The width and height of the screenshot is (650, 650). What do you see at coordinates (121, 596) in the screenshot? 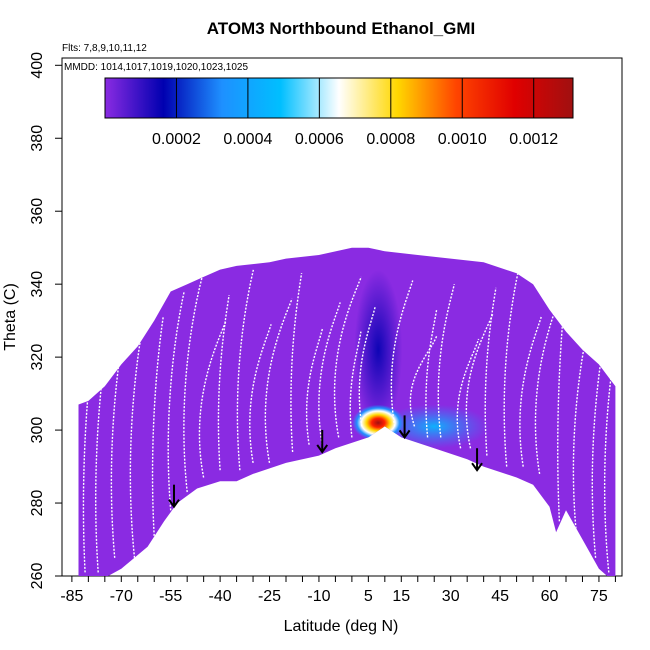
I see `x-tick-label: -70` at bounding box center [121, 596].